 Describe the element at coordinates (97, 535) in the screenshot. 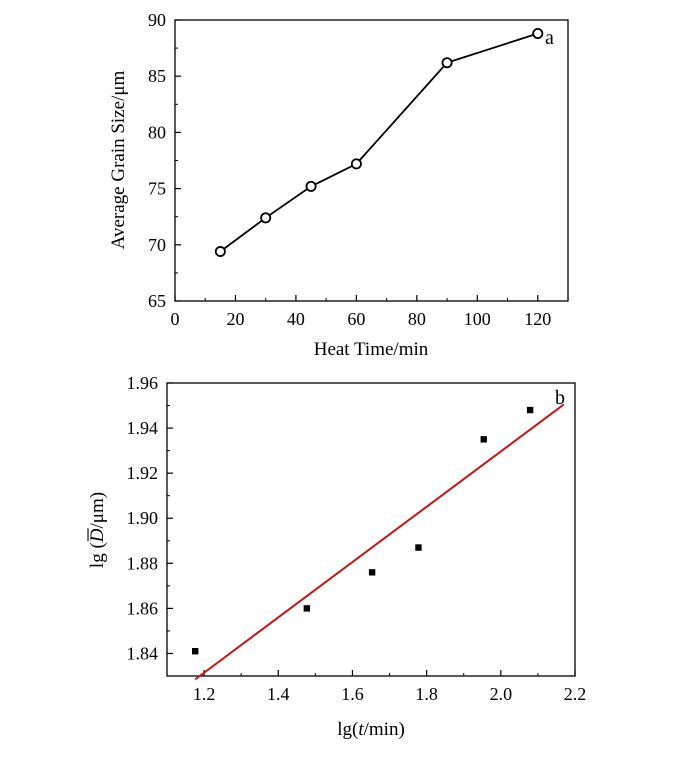

I see `chart-b-y-axis-title-variable: D` at that location.